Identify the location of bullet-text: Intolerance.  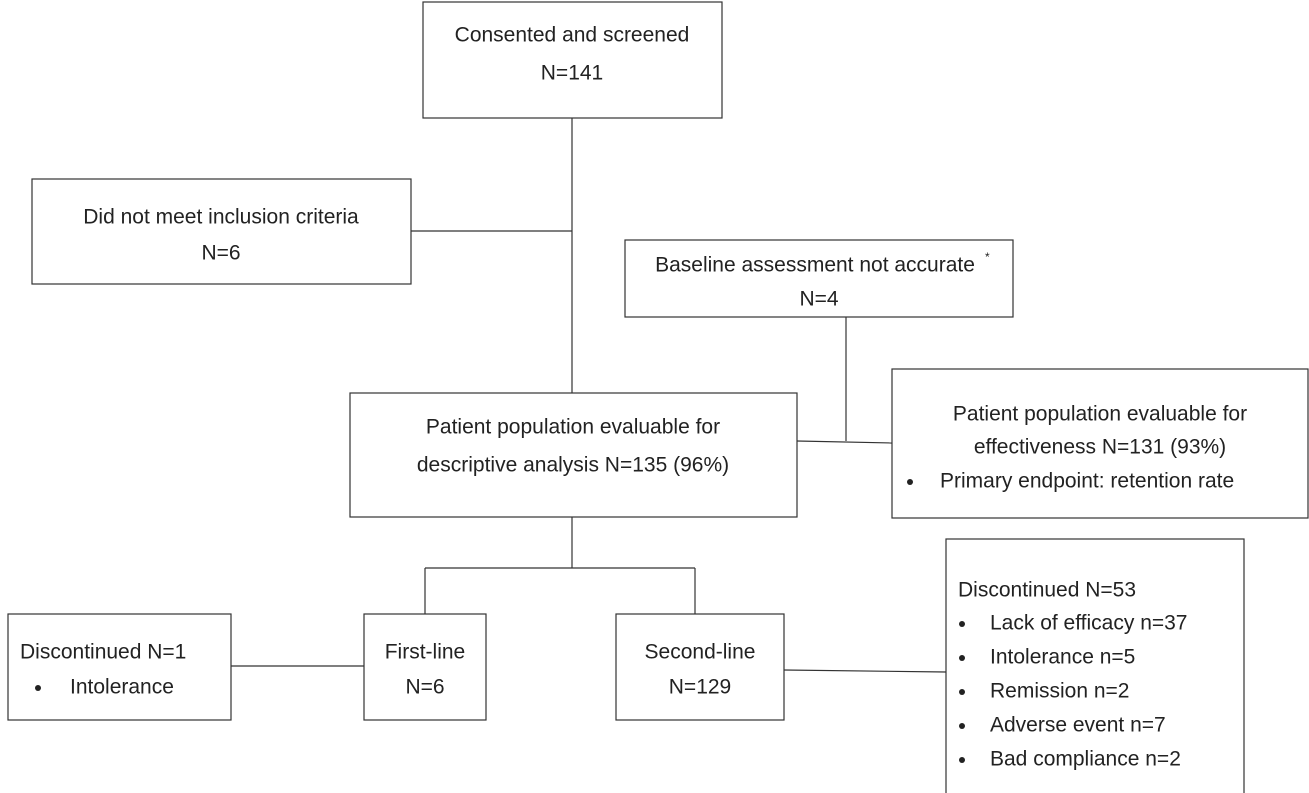
(122, 687).